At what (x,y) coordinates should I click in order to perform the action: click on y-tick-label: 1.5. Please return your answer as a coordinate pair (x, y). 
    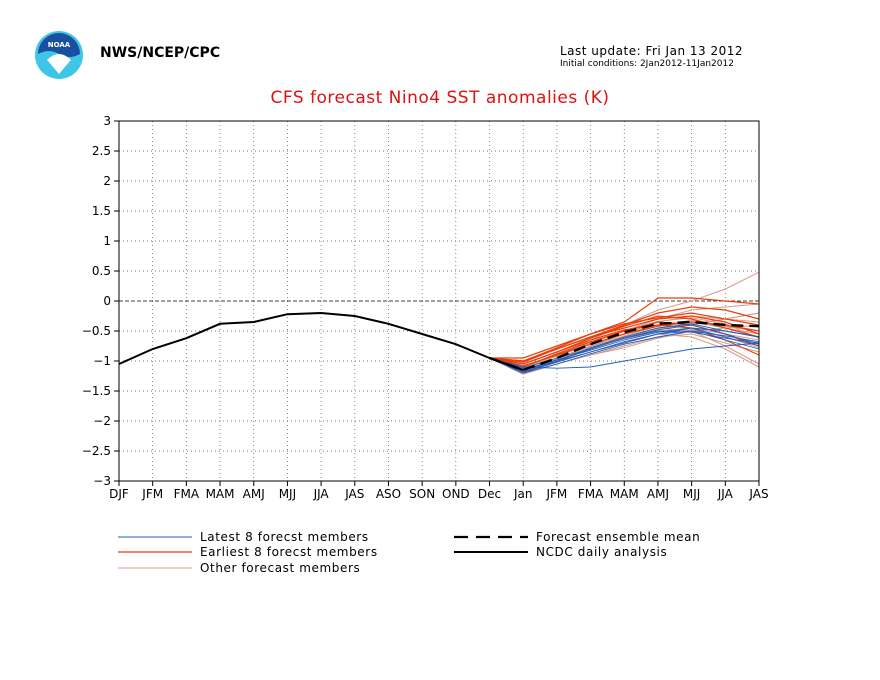
    Looking at the image, I should click on (101, 211).